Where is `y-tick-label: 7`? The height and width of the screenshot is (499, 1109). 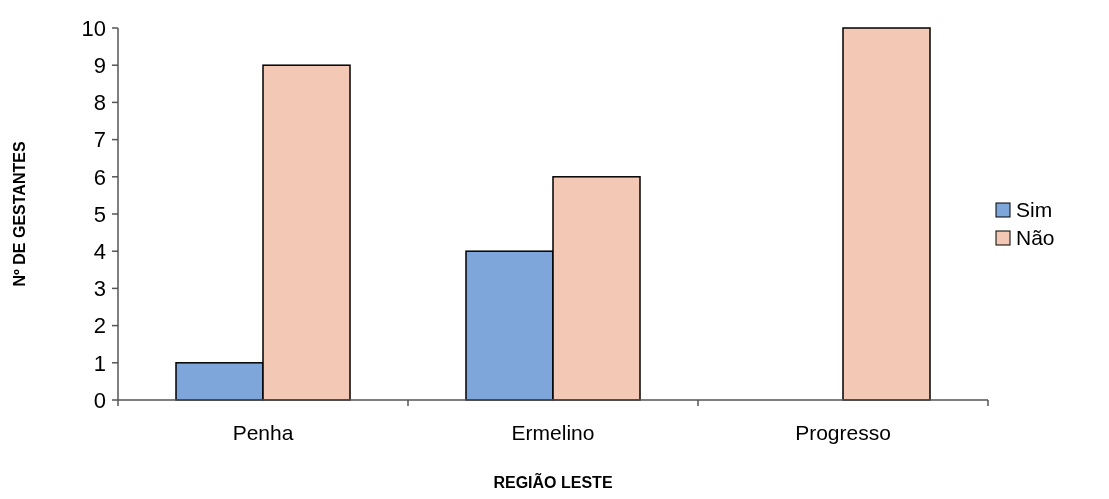
y-tick-label: 7 is located at coordinates (99, 140).